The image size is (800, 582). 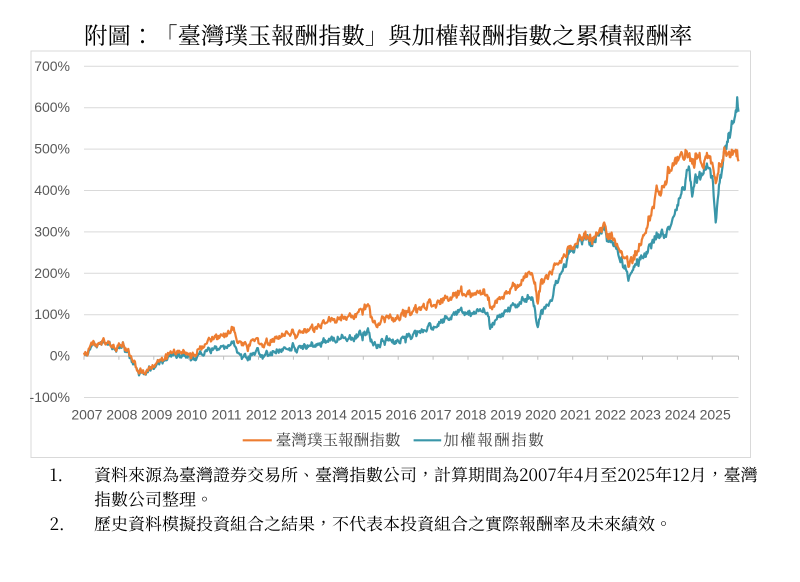 What do you see at coordinates (52, 66) in the screenshot?
I see `svg-text: 700%` at bounding box center [52, 66].